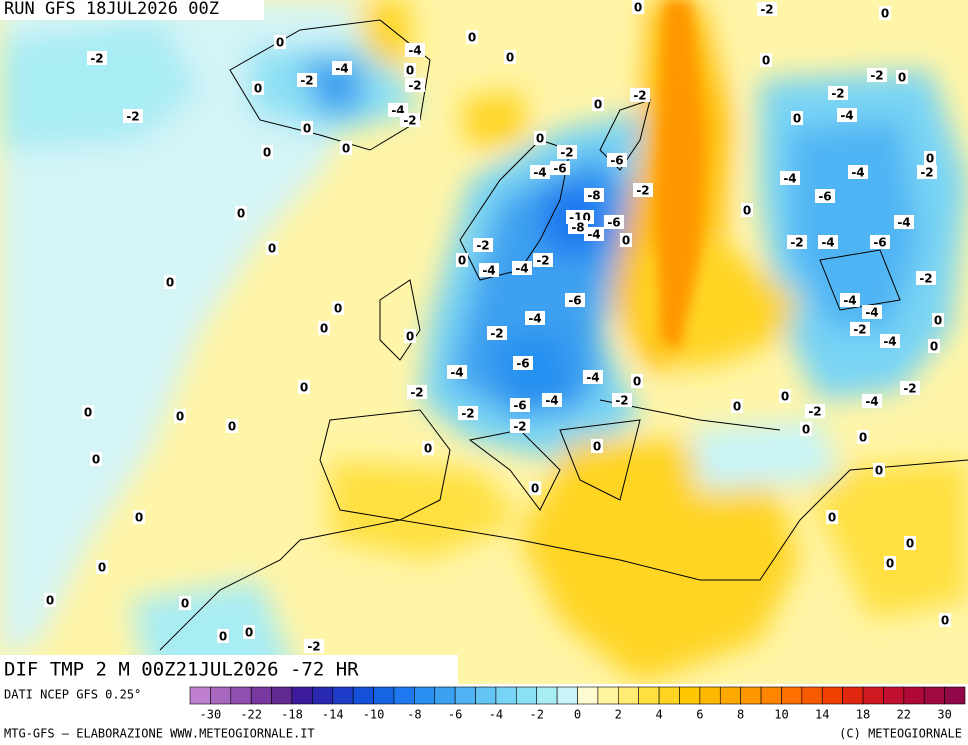  What do you see at coordinates (699, 715) in the screenshot?
I see `colorbar-label: 6` at bounding box center [699, 715].